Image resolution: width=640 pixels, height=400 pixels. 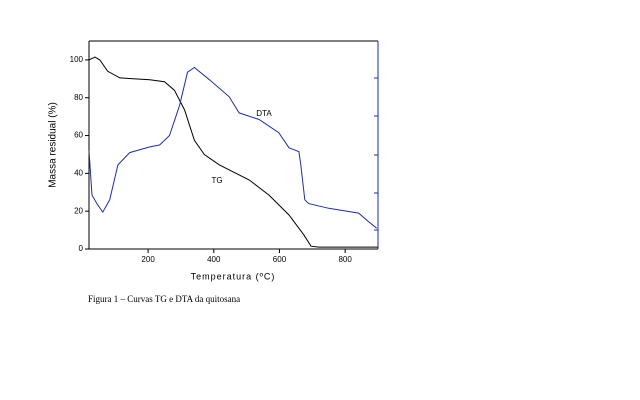 What do you see at coordinates (78, 210) in the screenshot?
I see `y-tick-label: 20` at bounding box center [78, 210].